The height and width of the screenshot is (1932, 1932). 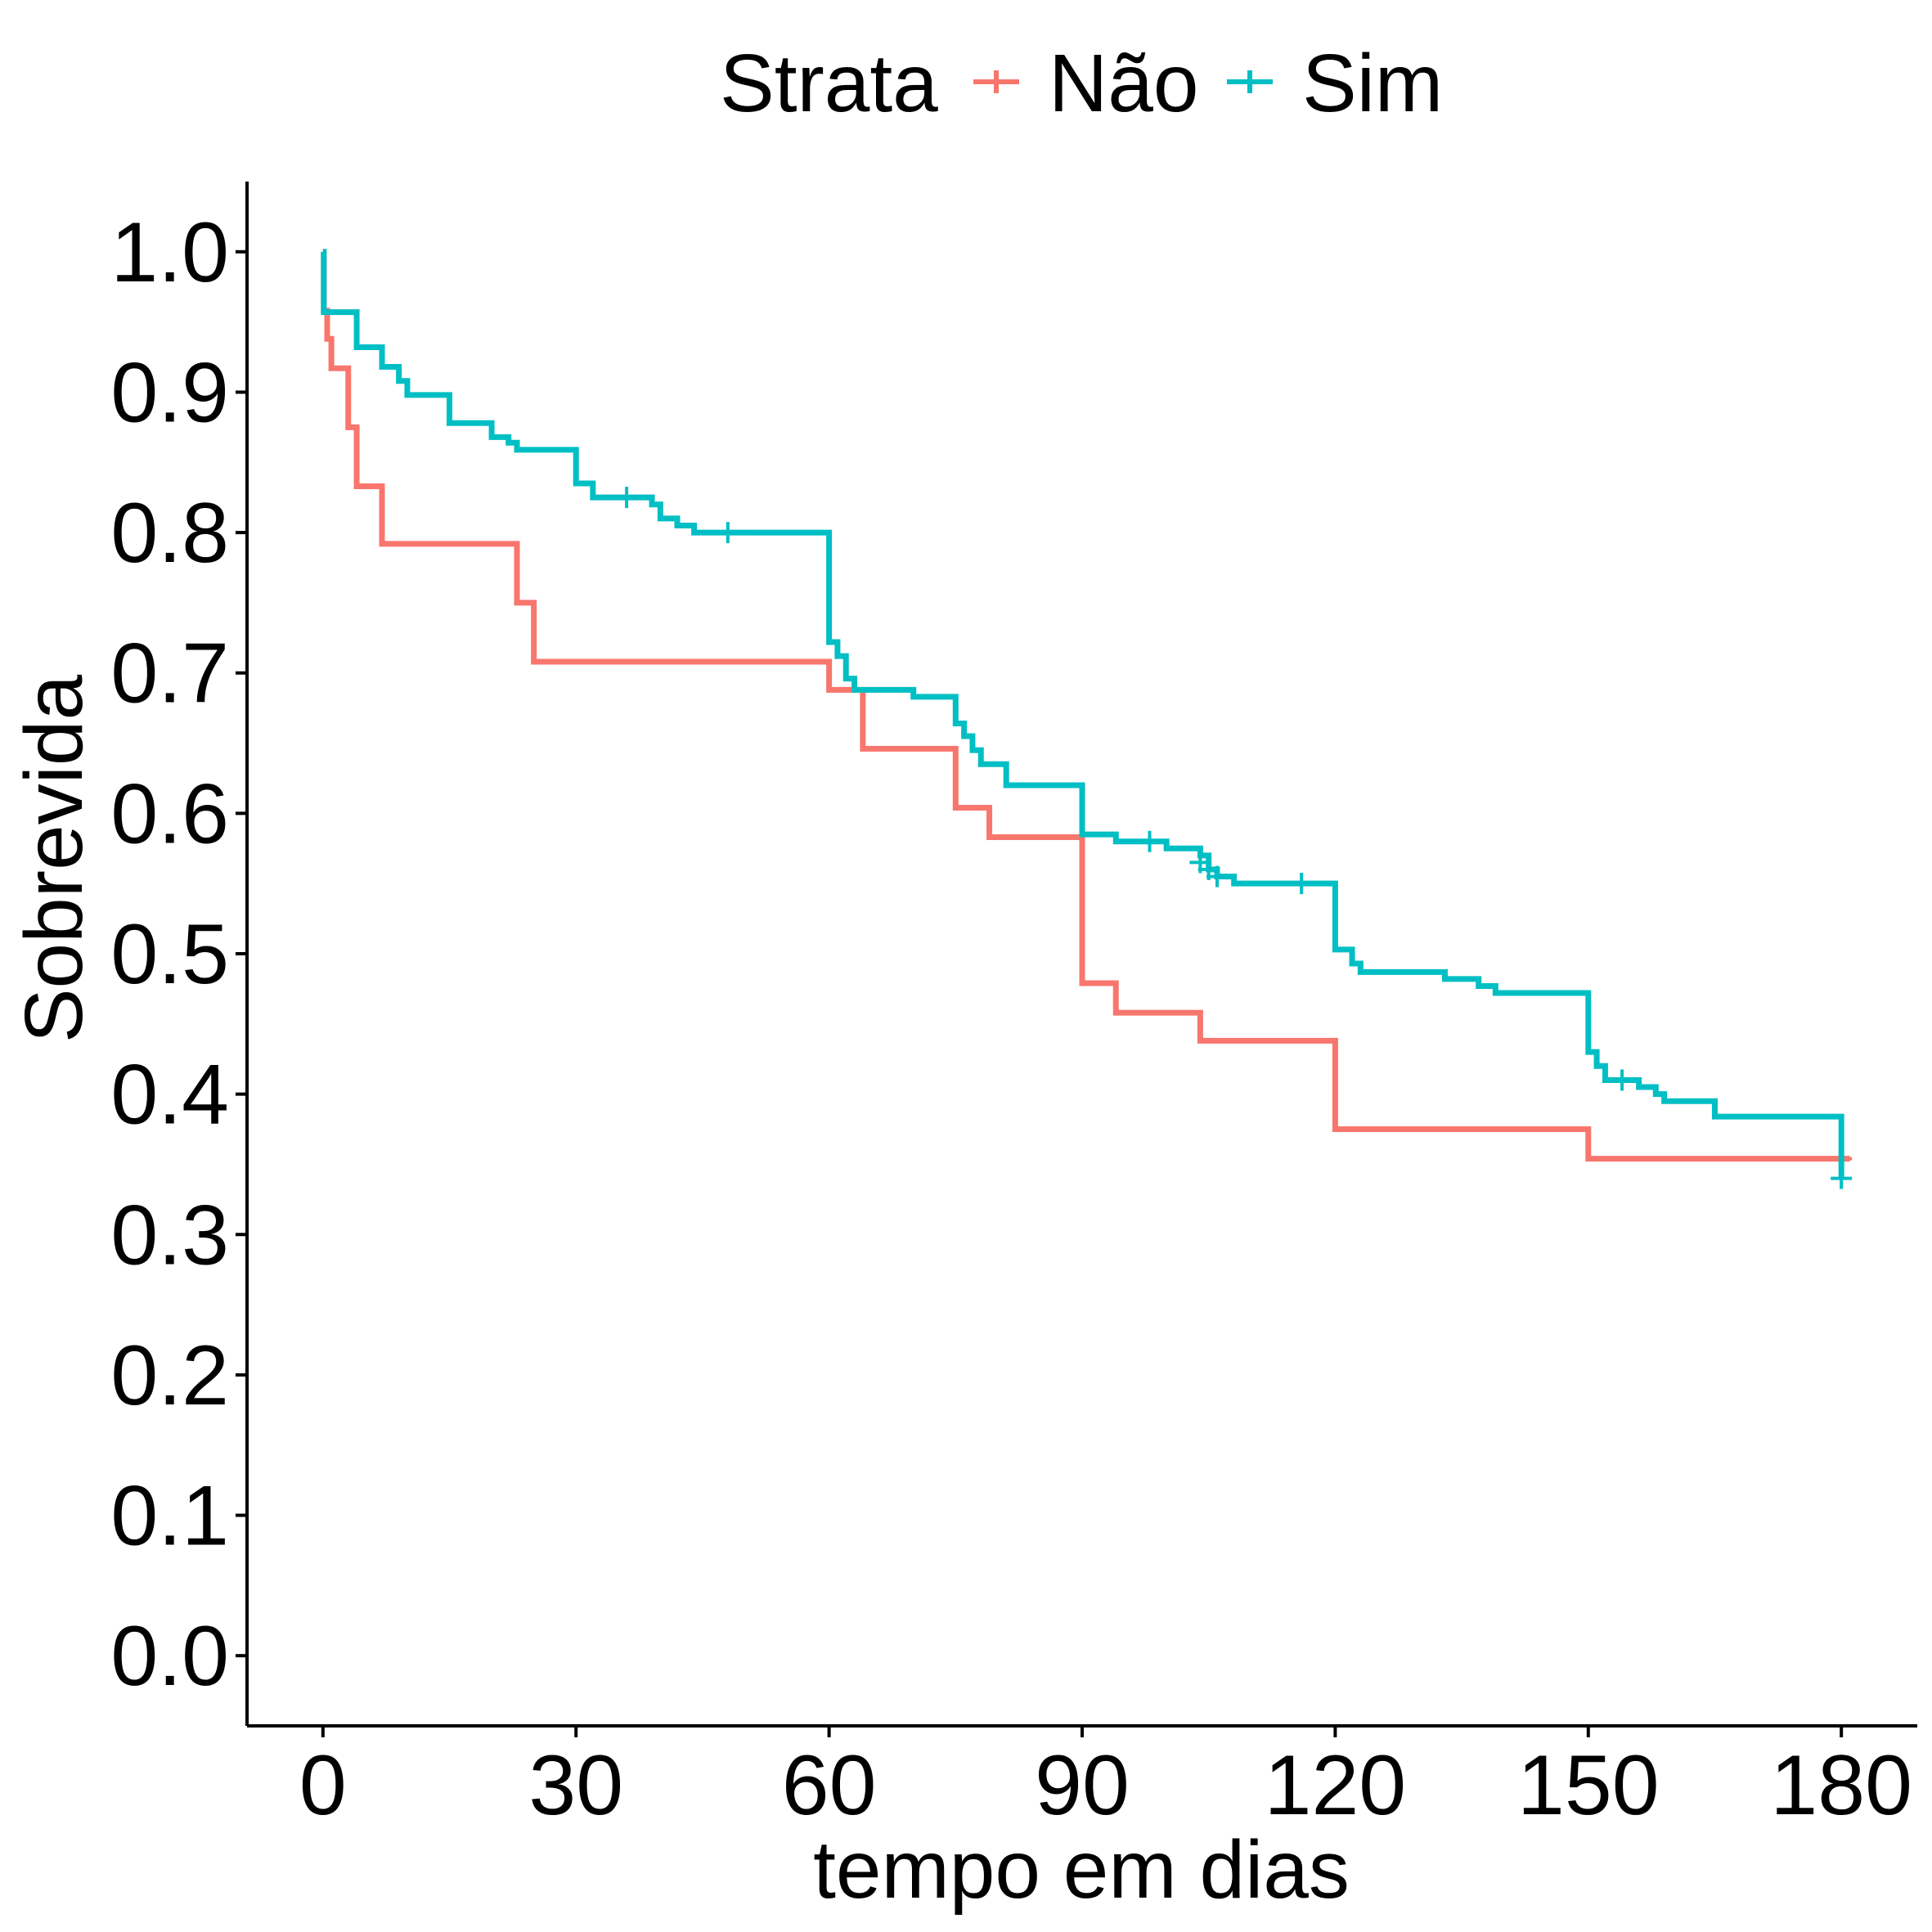 What do you see at coordinates (829, 84) in the screenshot?
I see `legend-title: Strata` at bounding box center [829, 84].